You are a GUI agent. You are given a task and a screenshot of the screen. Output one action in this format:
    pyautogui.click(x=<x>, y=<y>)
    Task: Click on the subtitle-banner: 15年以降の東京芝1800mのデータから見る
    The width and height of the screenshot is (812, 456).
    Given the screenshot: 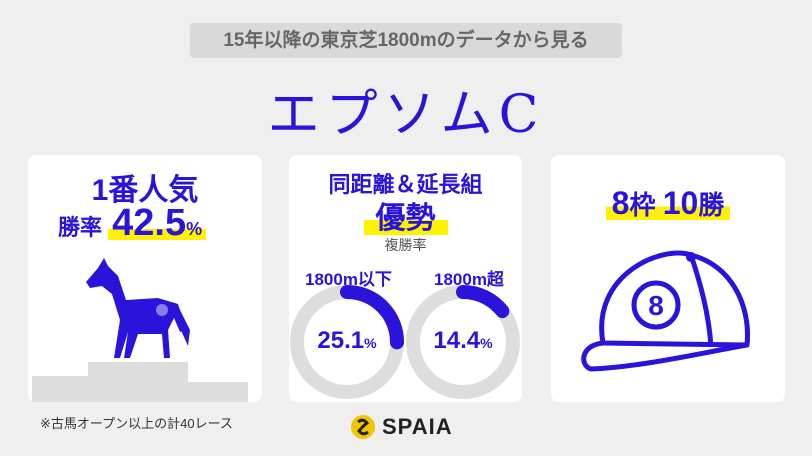 What is the action you would take?
    pyautogui.click(x=406, y=40)
    